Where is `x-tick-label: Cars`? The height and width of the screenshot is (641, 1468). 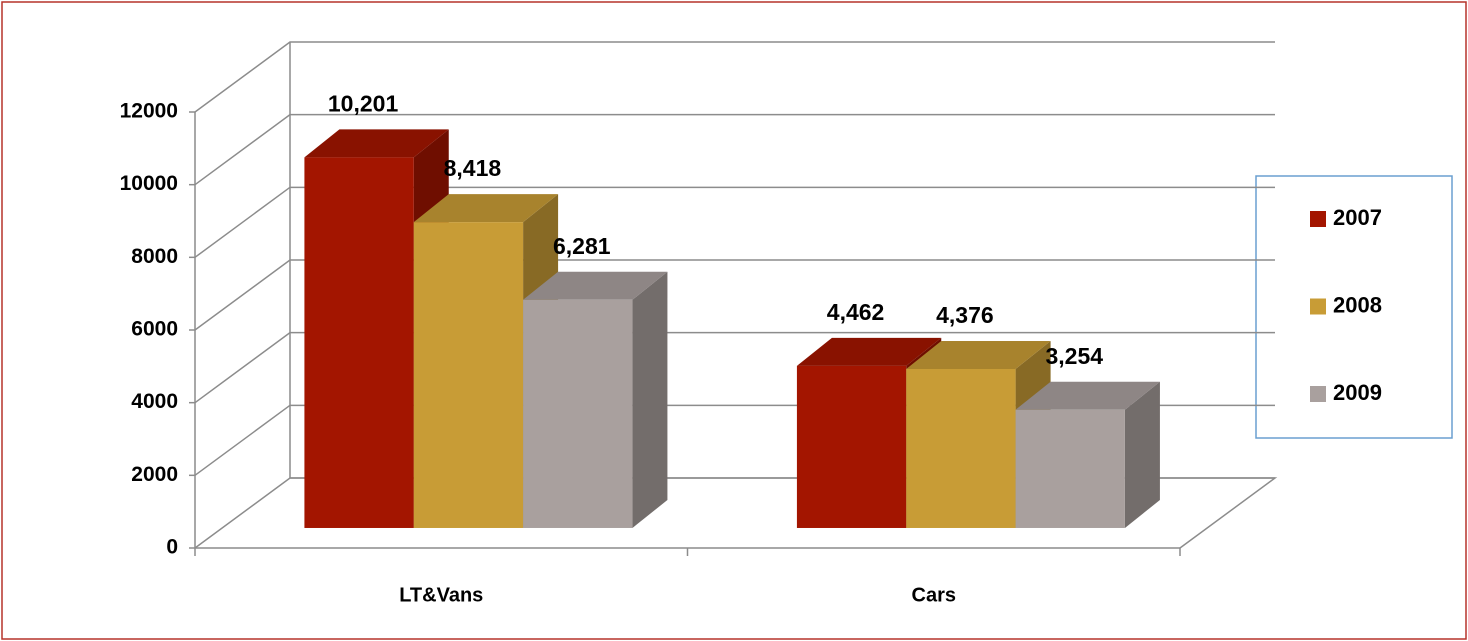
x-tick-label: Cars is located at coordinates (934, 595).